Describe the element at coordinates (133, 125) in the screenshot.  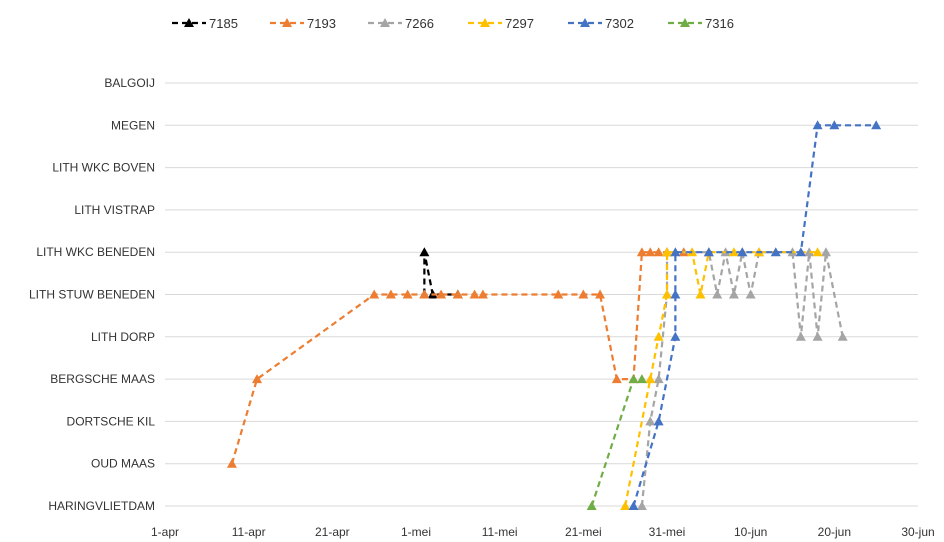
I see `y-tick-label: MEGEN` at that location.